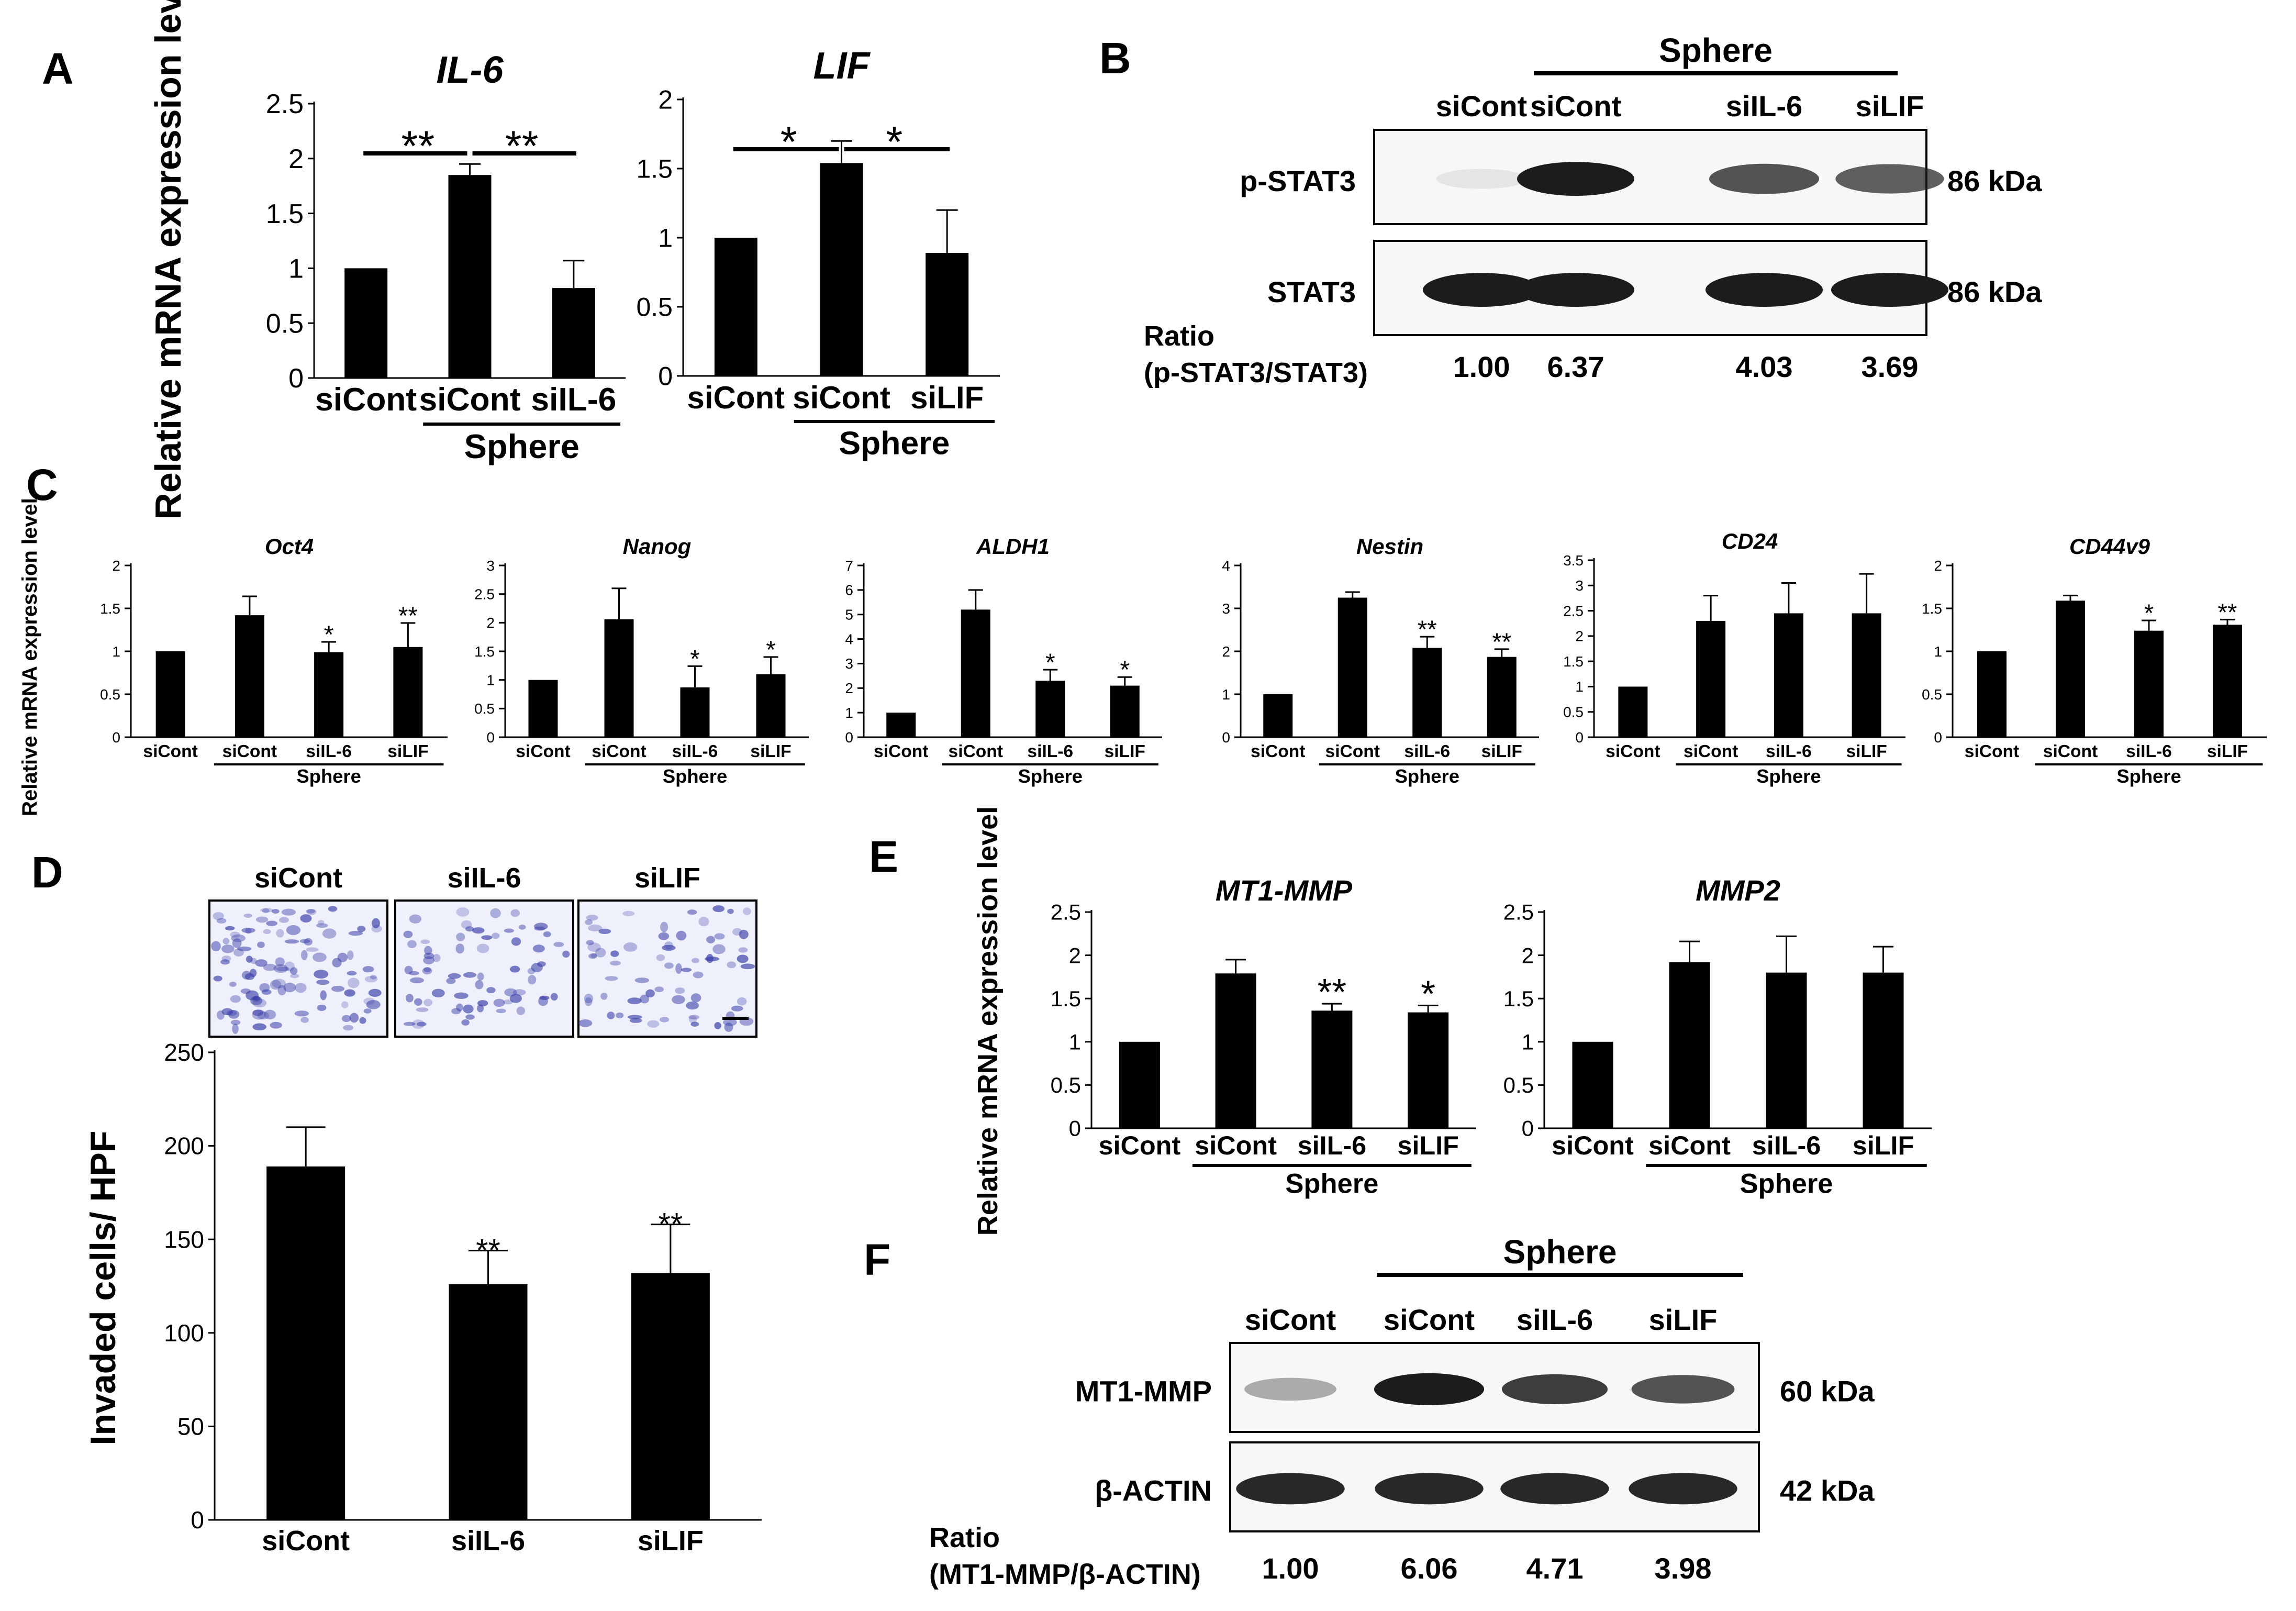 The height and width of the screenshot is (1611, 2296). What do you see at coordinates (1427, 629) in the screenshot?
I see `significance-star: **` at bounding box center [1427, 629].